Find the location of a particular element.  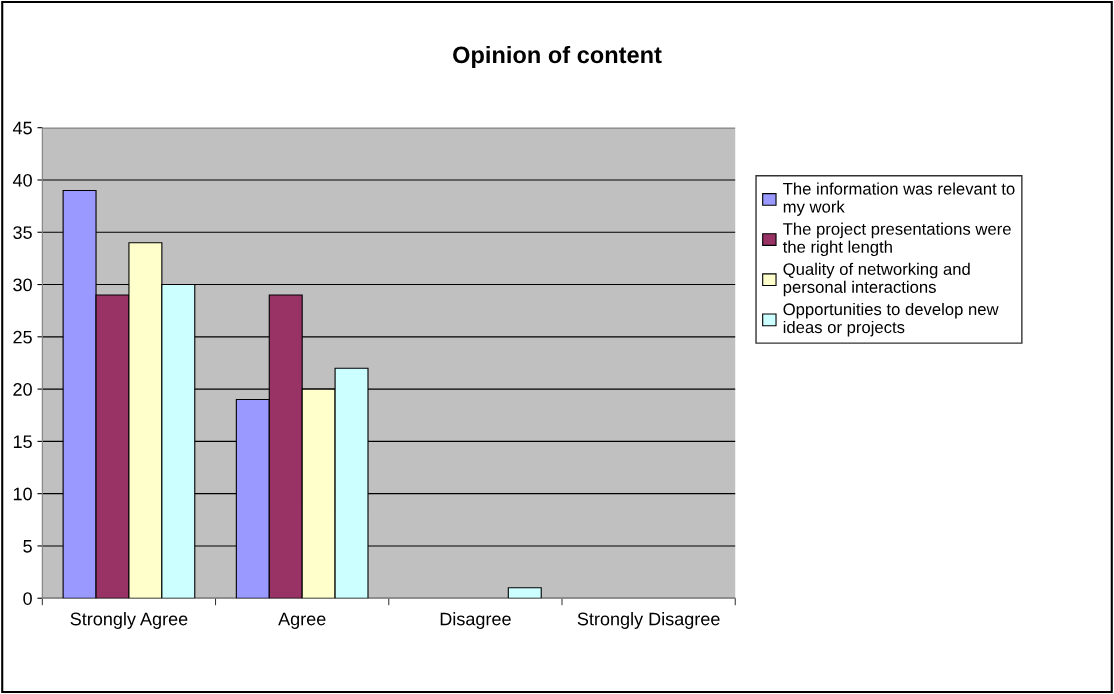

y-tick-label: 45 is located at coordinates (22, 128).